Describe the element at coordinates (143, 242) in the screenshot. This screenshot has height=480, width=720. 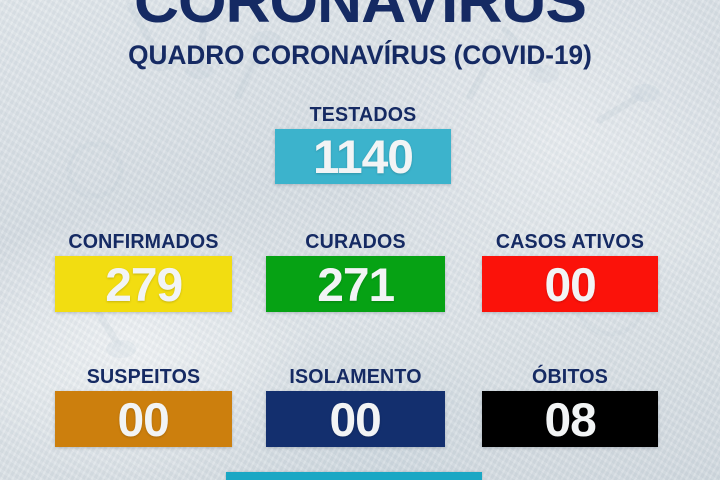
I see `stat-label-confirmados: CONFIRMADOS` at that location.